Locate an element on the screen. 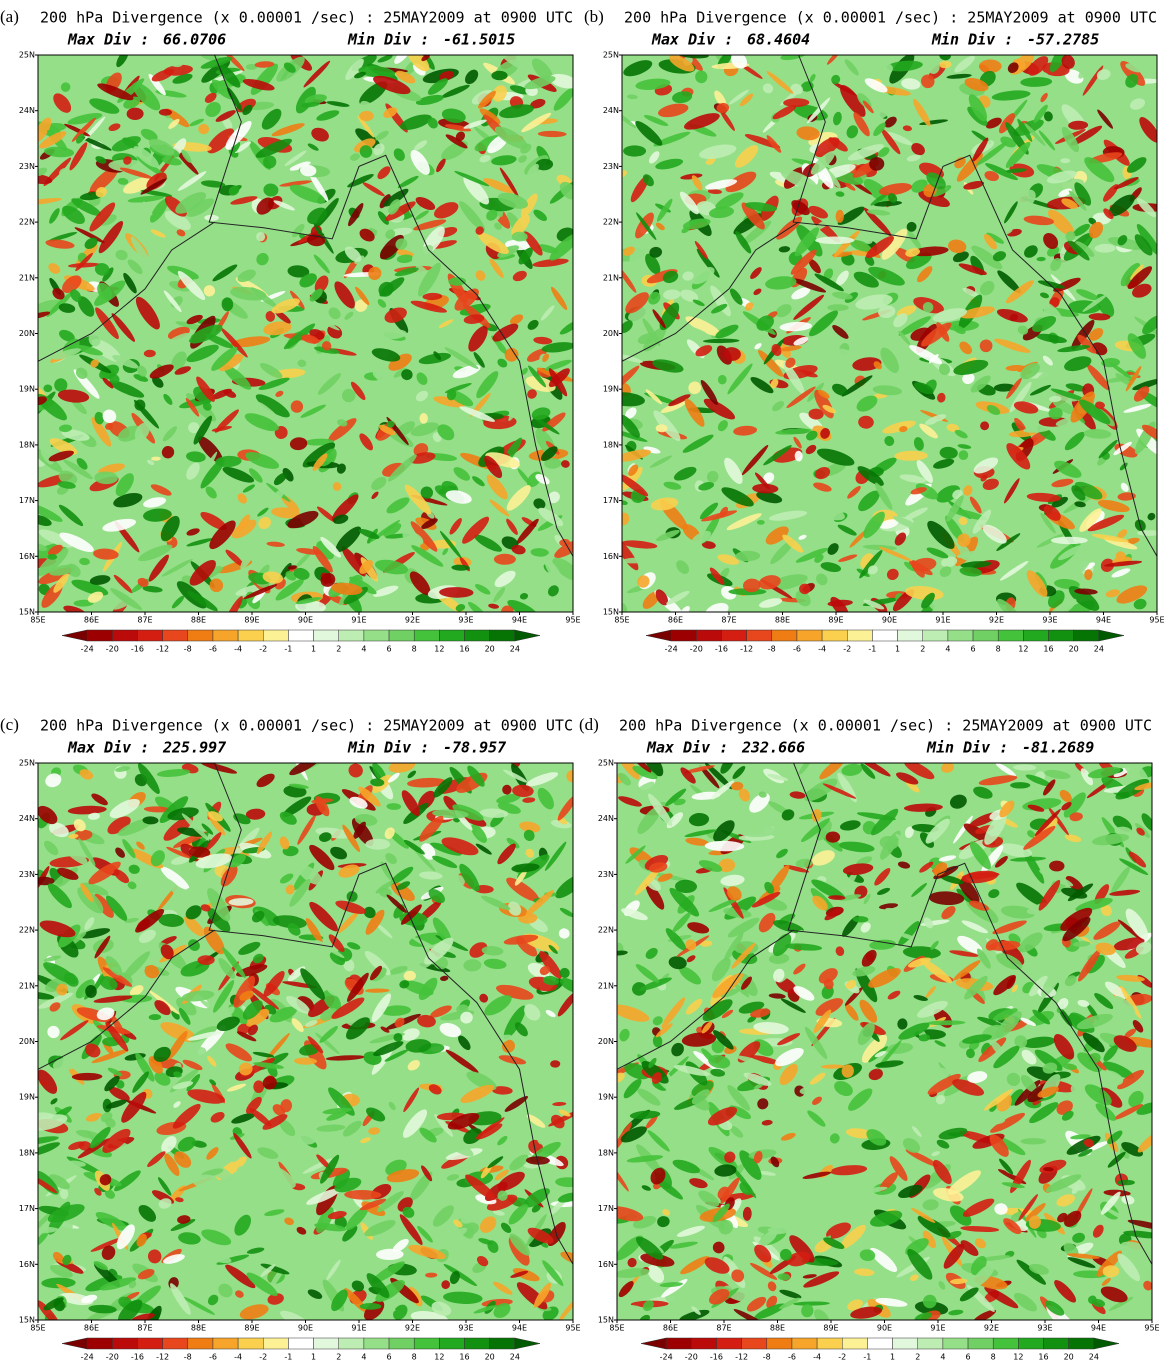 This screenshot has width=1167, height=1366. colorbar-label: 4 is located at coordinates (363, 649).